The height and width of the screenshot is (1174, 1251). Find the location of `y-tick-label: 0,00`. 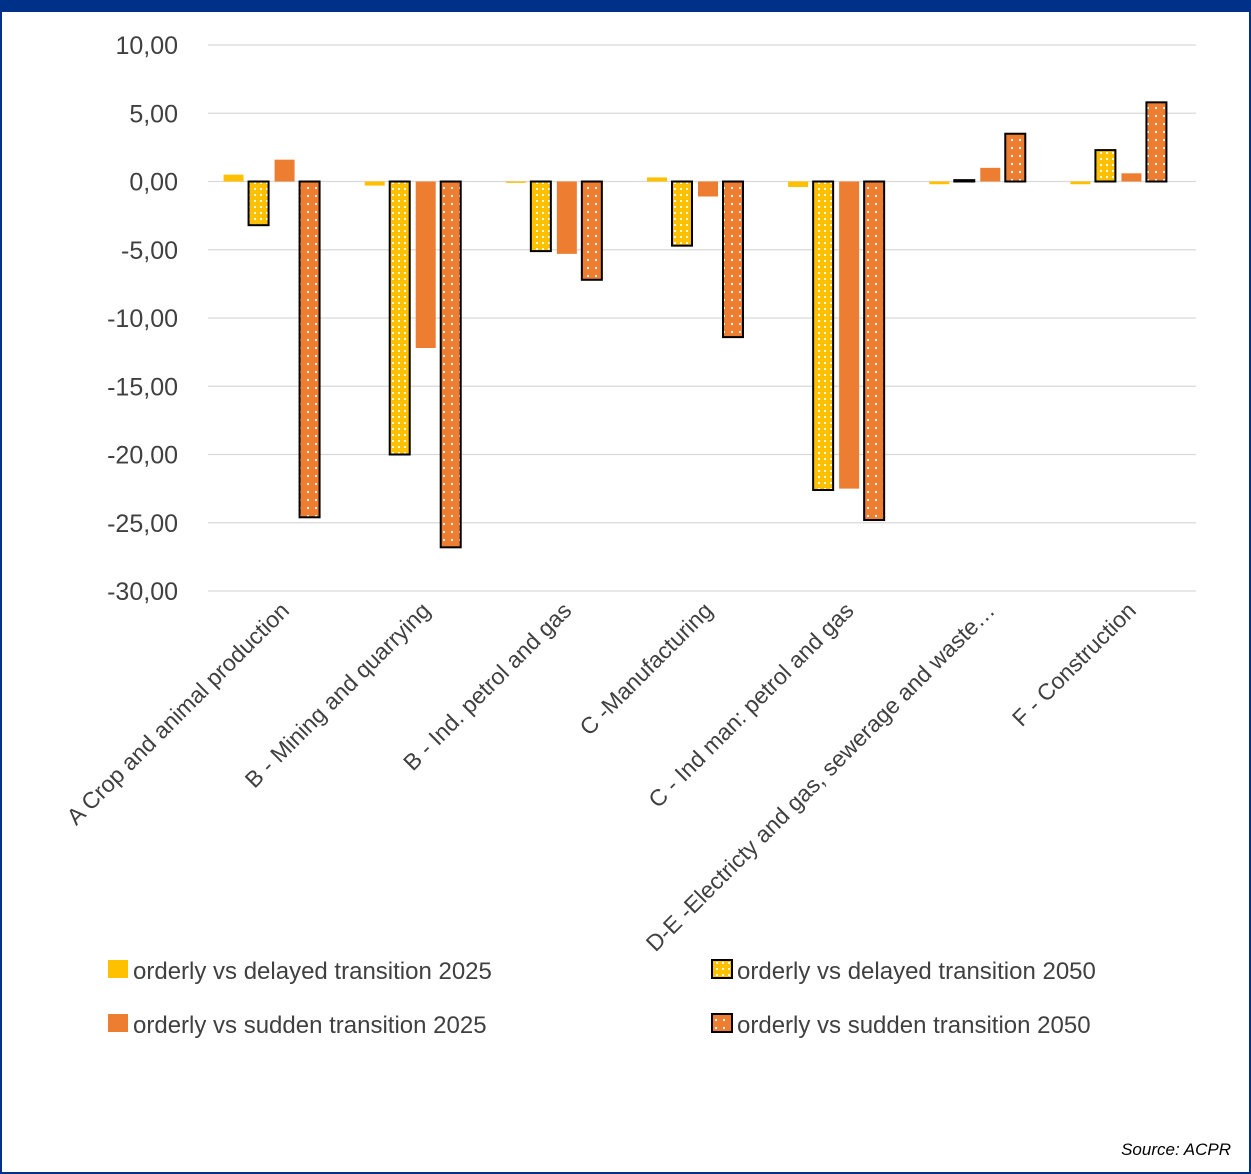

y-tick-label: 0,00 is located at coordinates (153, 183).